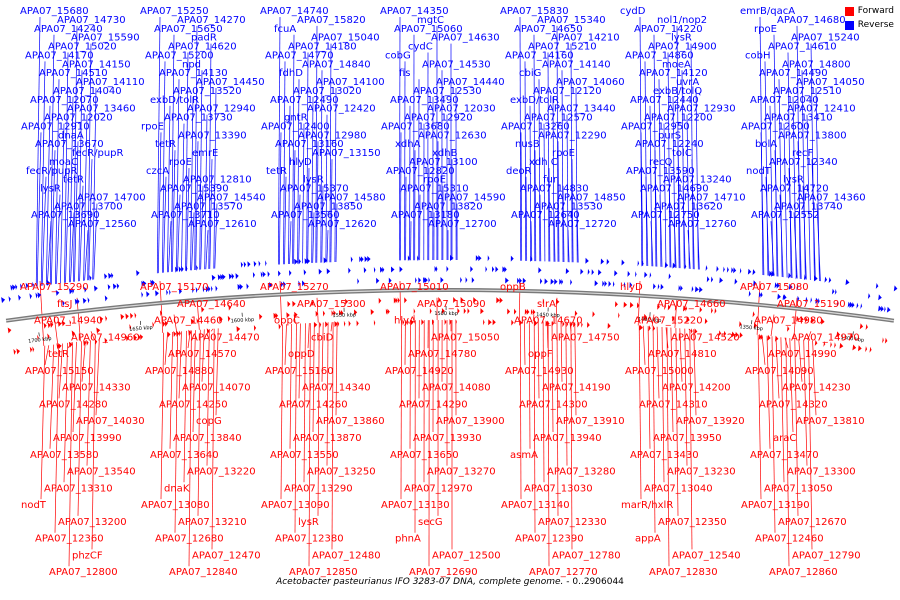 This screenshot has width=900, height=600. Describe the element at coordinates (295, 126) in the screenshot. I see `reverse-gene-label: APA07_12400` at that location.